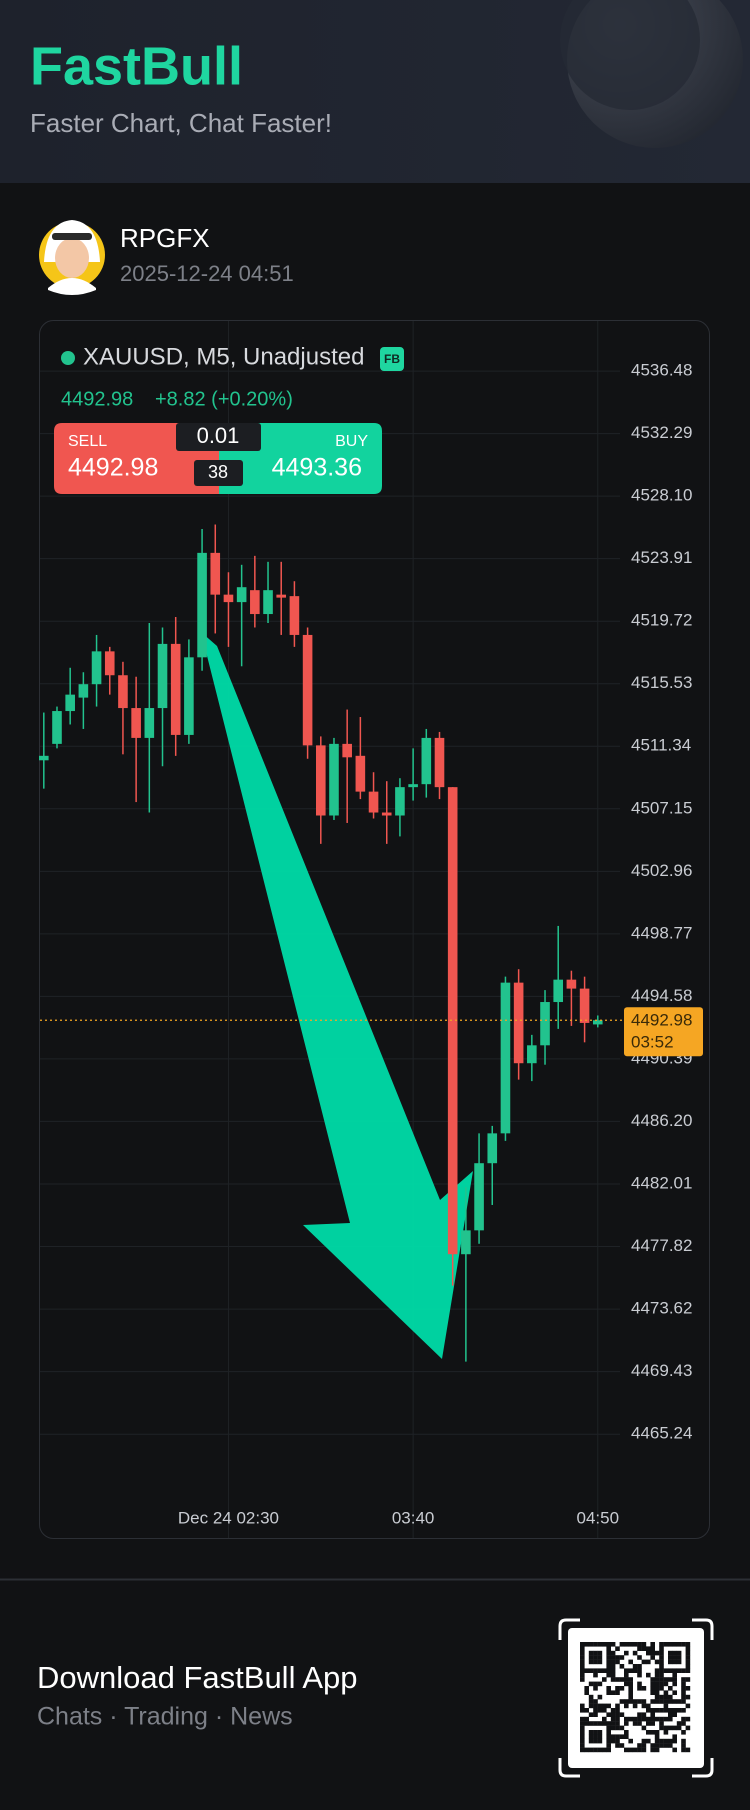 The image size is (750, 1810). I want to click on brand-title: FastBull, so click(136, 66).